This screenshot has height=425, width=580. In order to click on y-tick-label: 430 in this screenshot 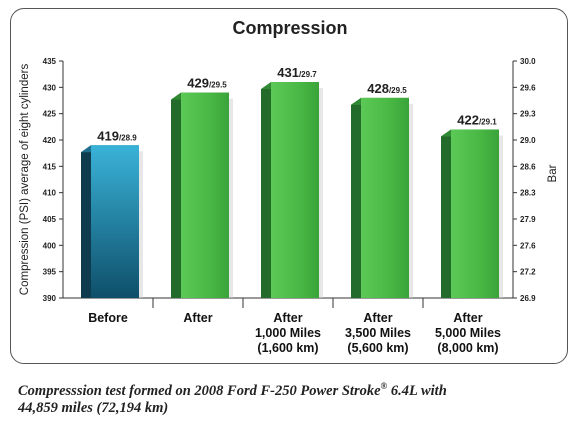, I will do `click(50, 87)`.